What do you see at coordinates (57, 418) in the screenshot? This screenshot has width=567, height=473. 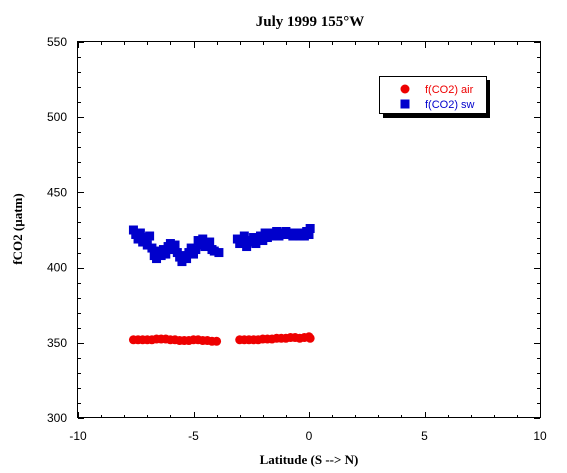 I see `y-tick-label: 300` at bounding box center [57, 418].